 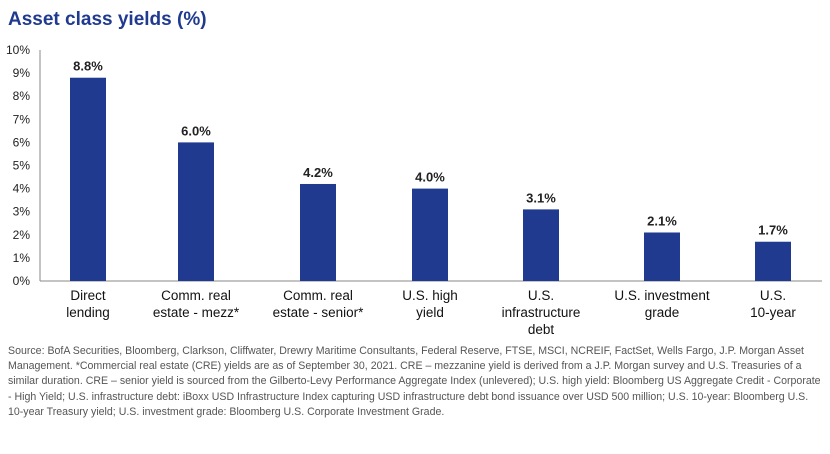 What do you see at coordinates (22, 96) in the screenshot?
I see `y-tick-label: 8%` at bounding box center [22, 96].